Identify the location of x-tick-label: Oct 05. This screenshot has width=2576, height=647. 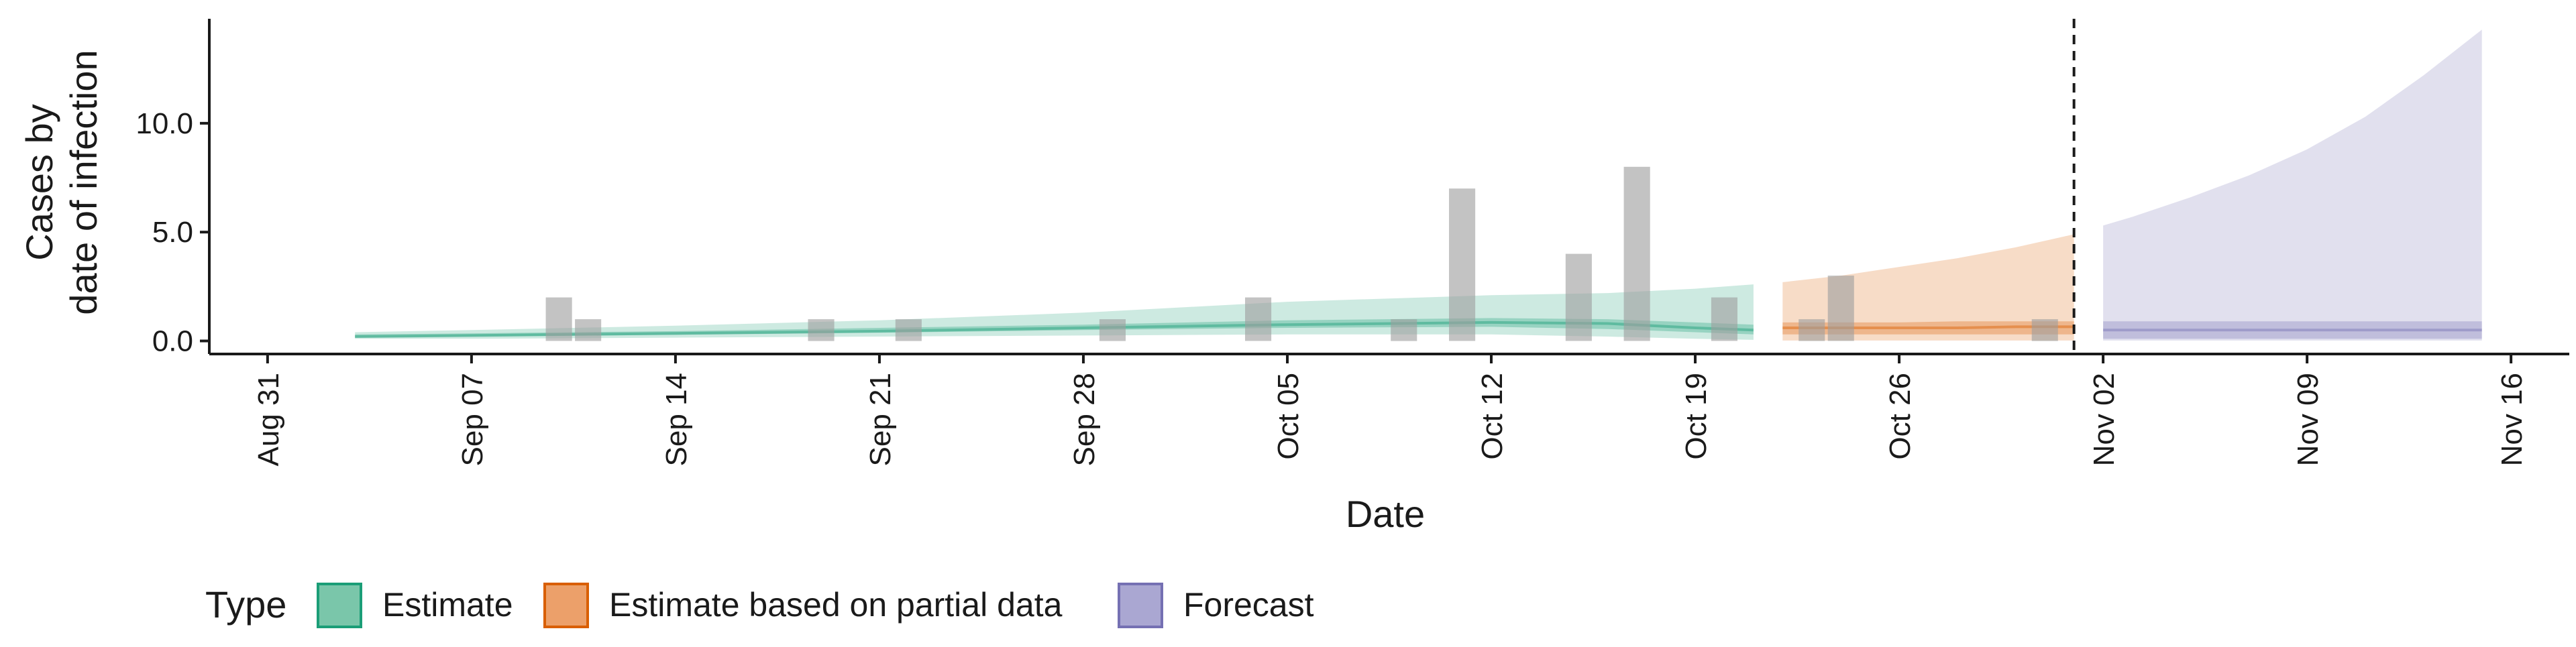
(1288, 417).